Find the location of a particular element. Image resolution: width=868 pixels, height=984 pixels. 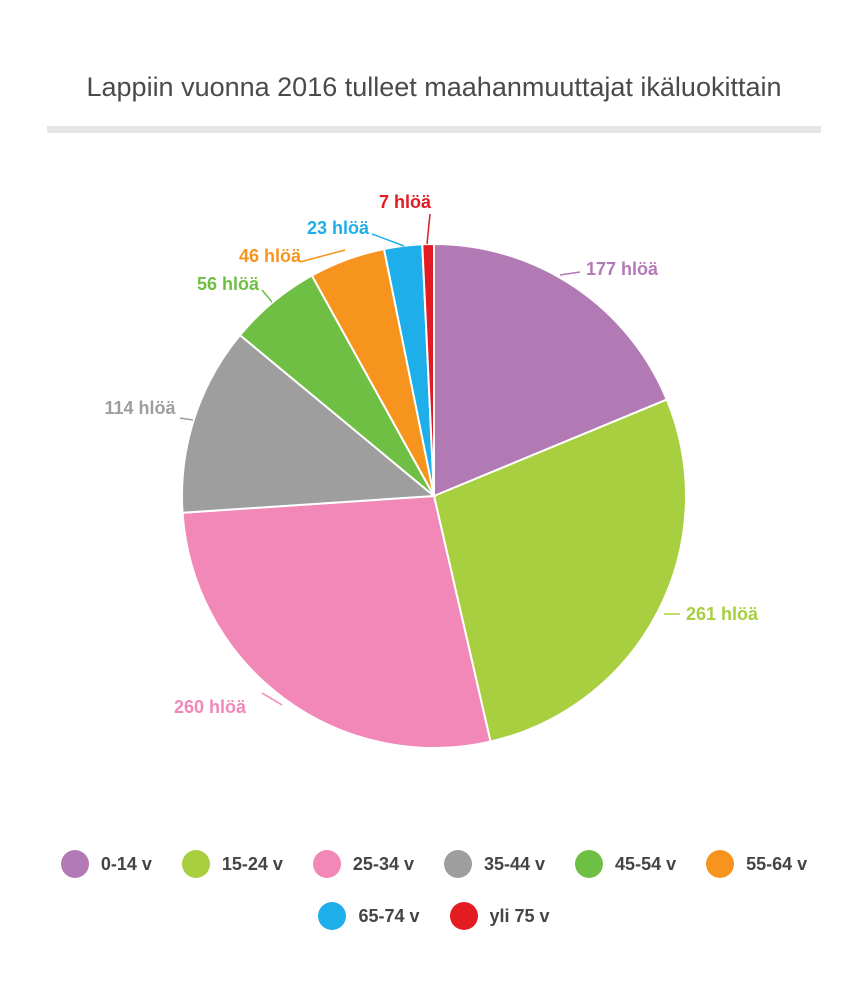

pie-slice-35-44-v is located at coordinates (309, 423).